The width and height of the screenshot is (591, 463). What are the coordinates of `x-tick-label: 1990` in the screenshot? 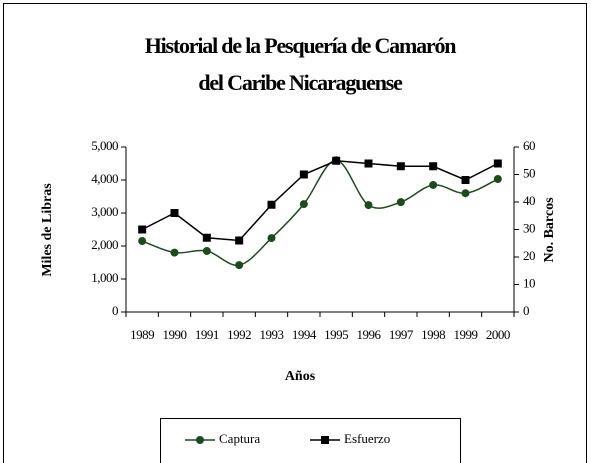 It's located at (175, 334).